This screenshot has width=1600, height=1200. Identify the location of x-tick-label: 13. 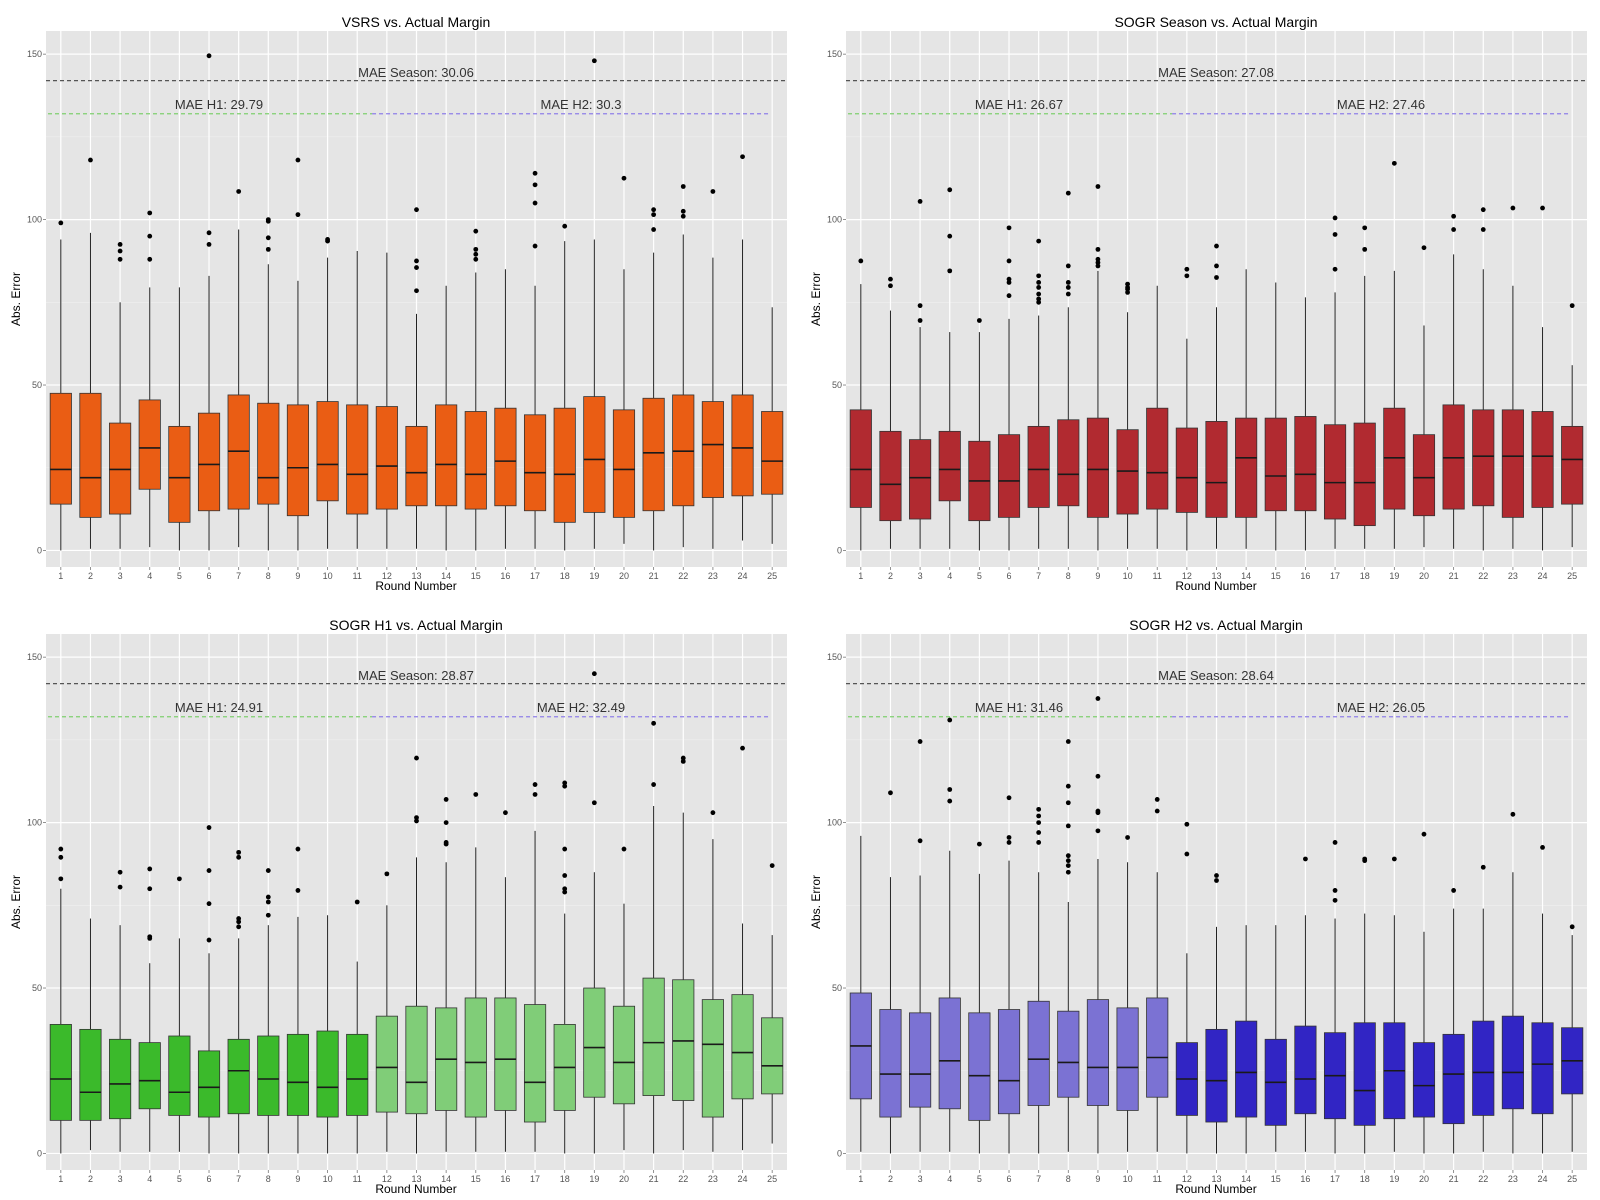
(416, 1179).